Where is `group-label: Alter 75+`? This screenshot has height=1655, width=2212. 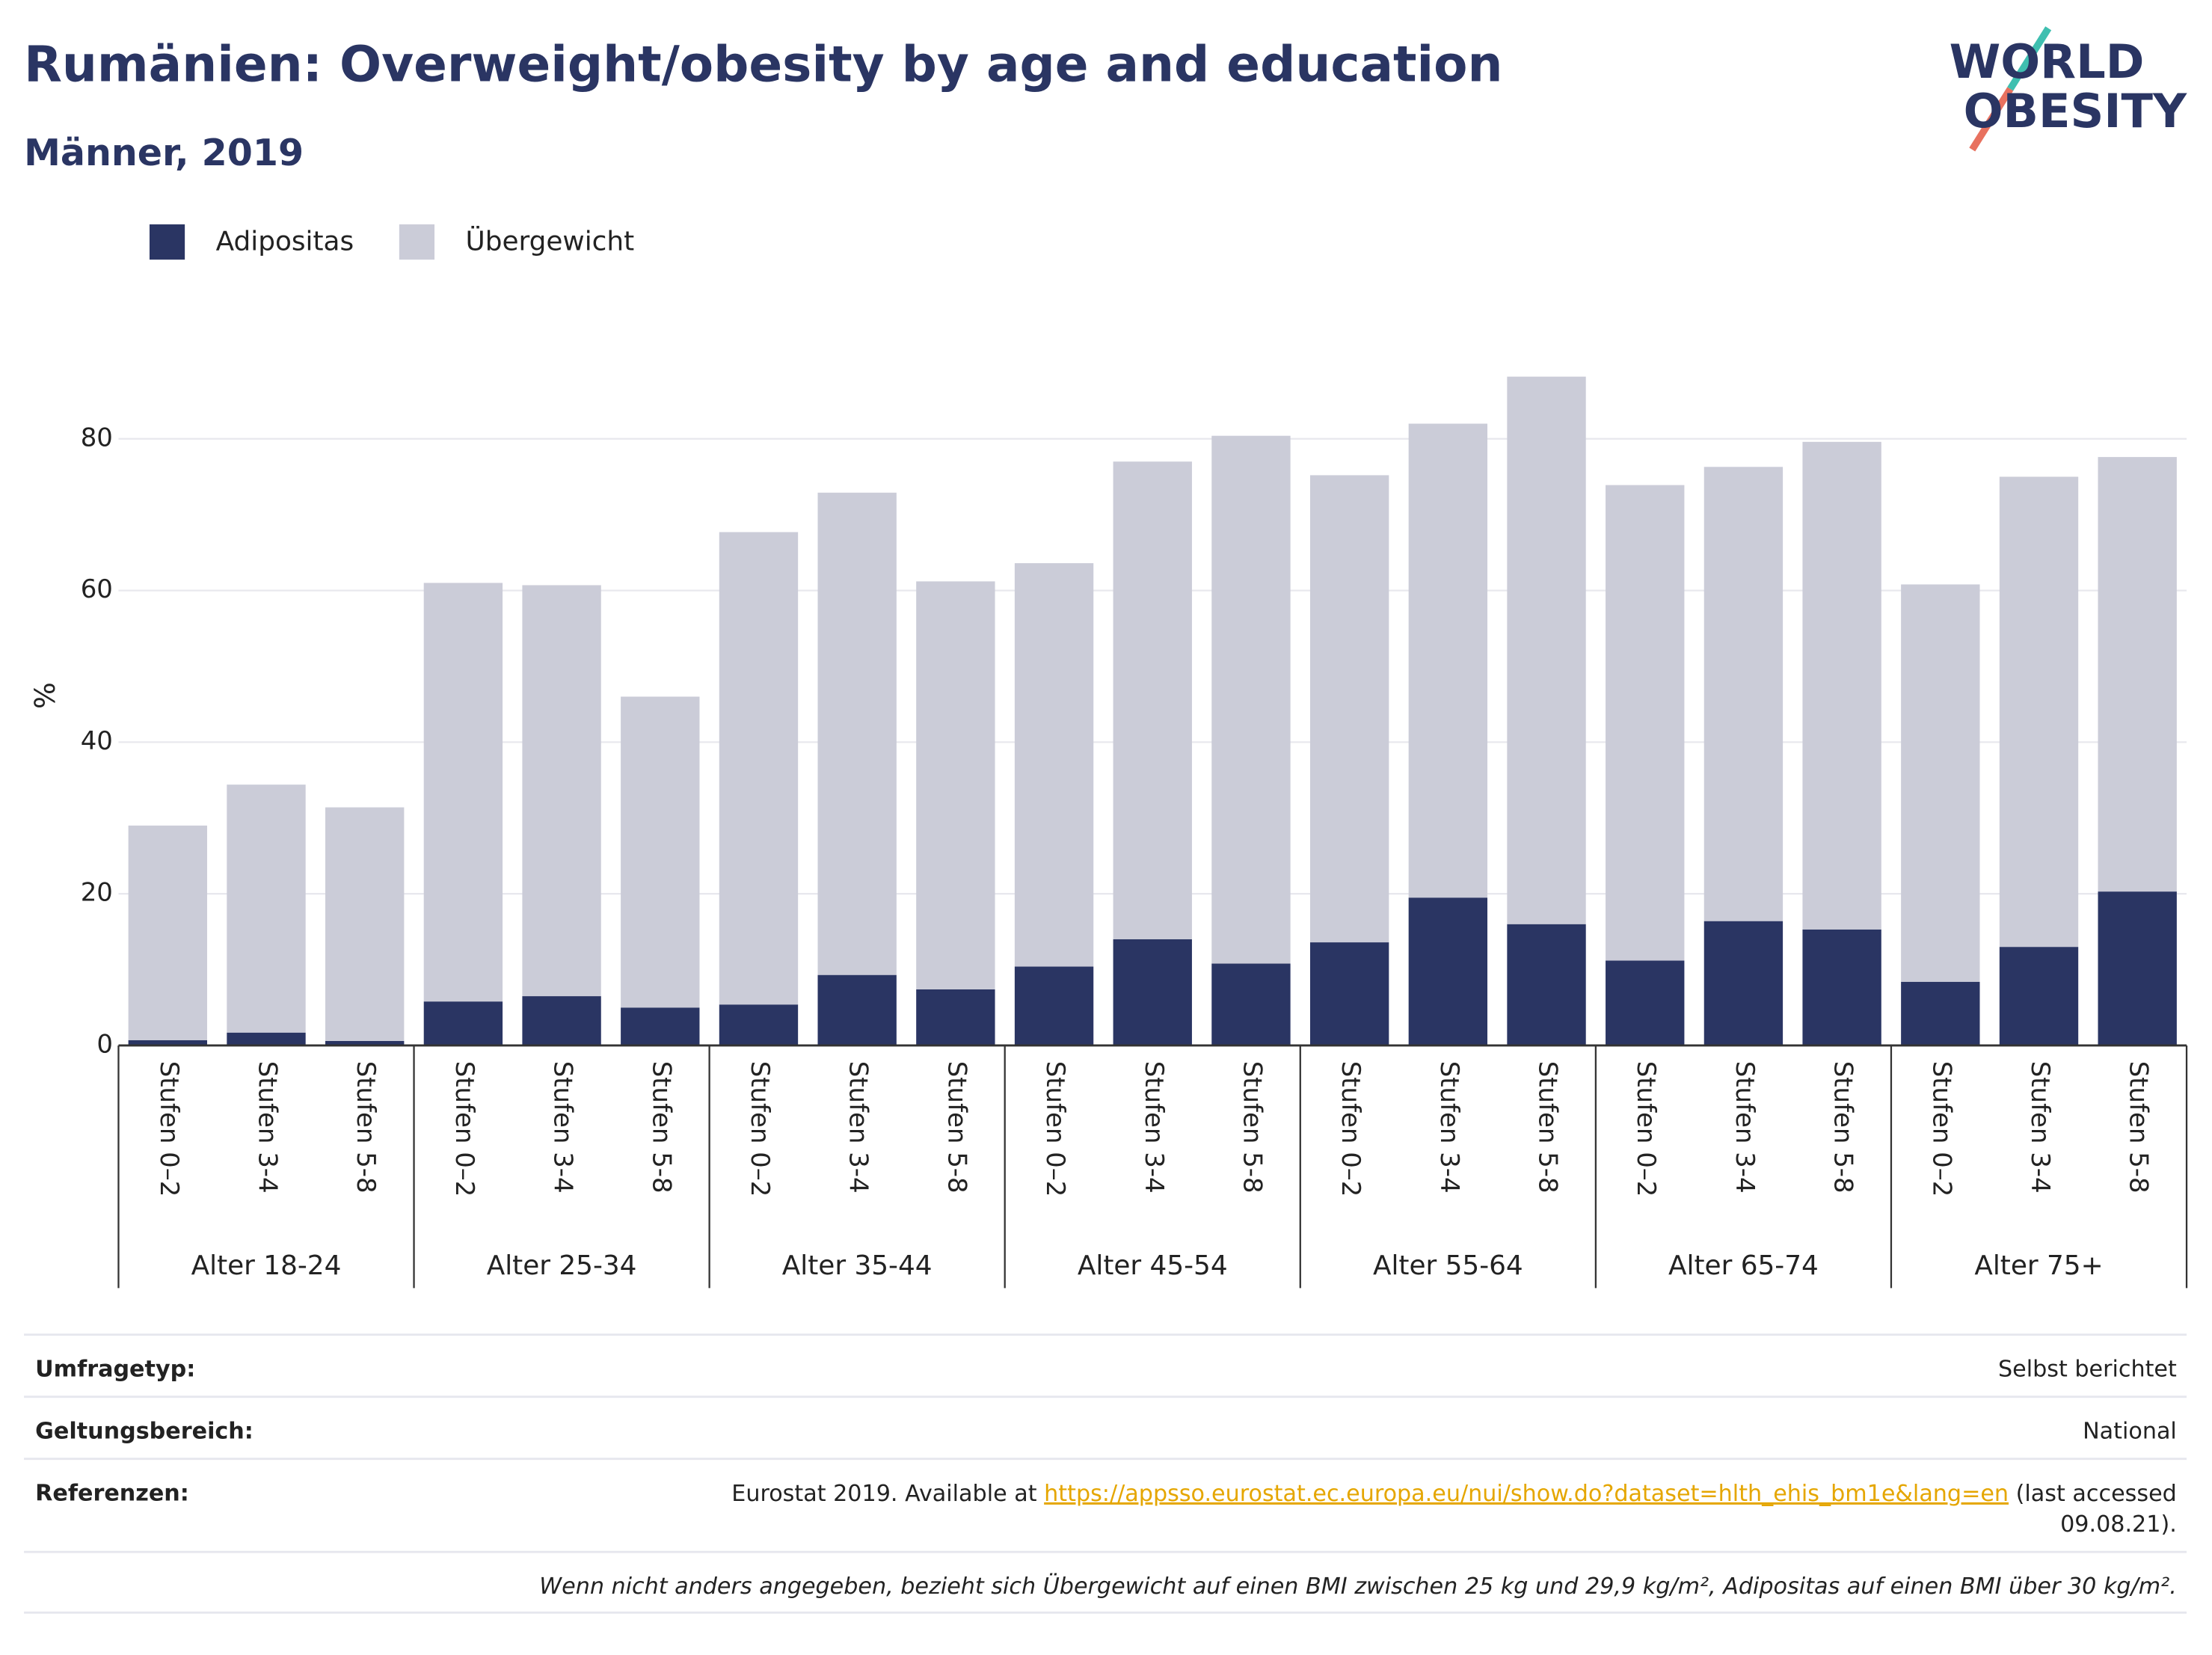
group-label: Alter 75+ is located at coordinates (2038, 1265).